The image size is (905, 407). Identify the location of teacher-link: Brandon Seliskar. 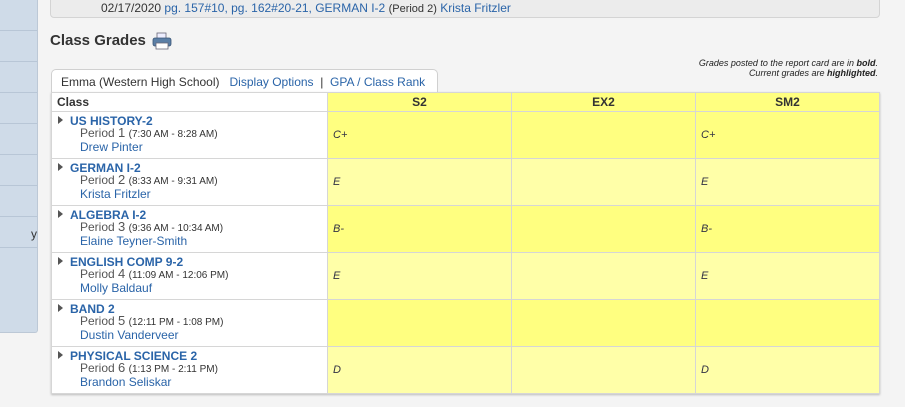
(126, 382).